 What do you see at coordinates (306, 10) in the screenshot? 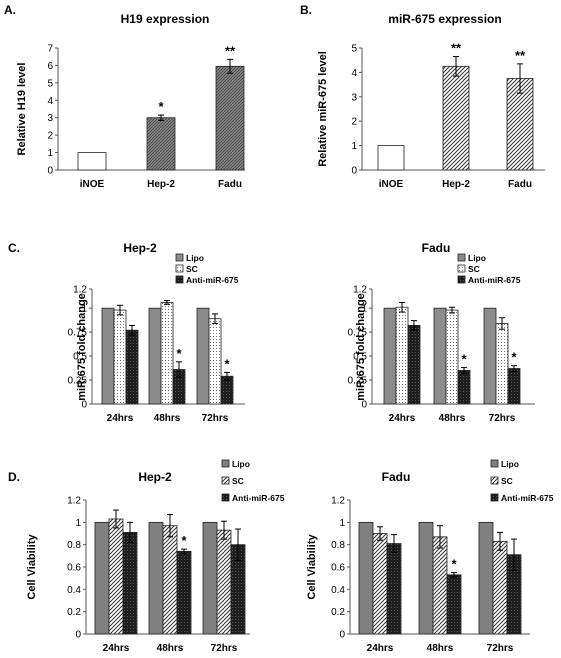
I see `panel-label: B.` at bounding box center [306, 10].